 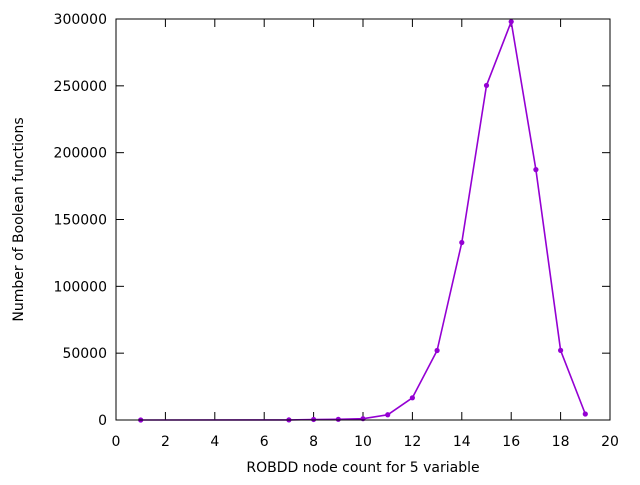 What do you see at coordinates (80, 287) in the screenshot?
I see `y-tick-label: 100000` at bounding box center [80, 287].